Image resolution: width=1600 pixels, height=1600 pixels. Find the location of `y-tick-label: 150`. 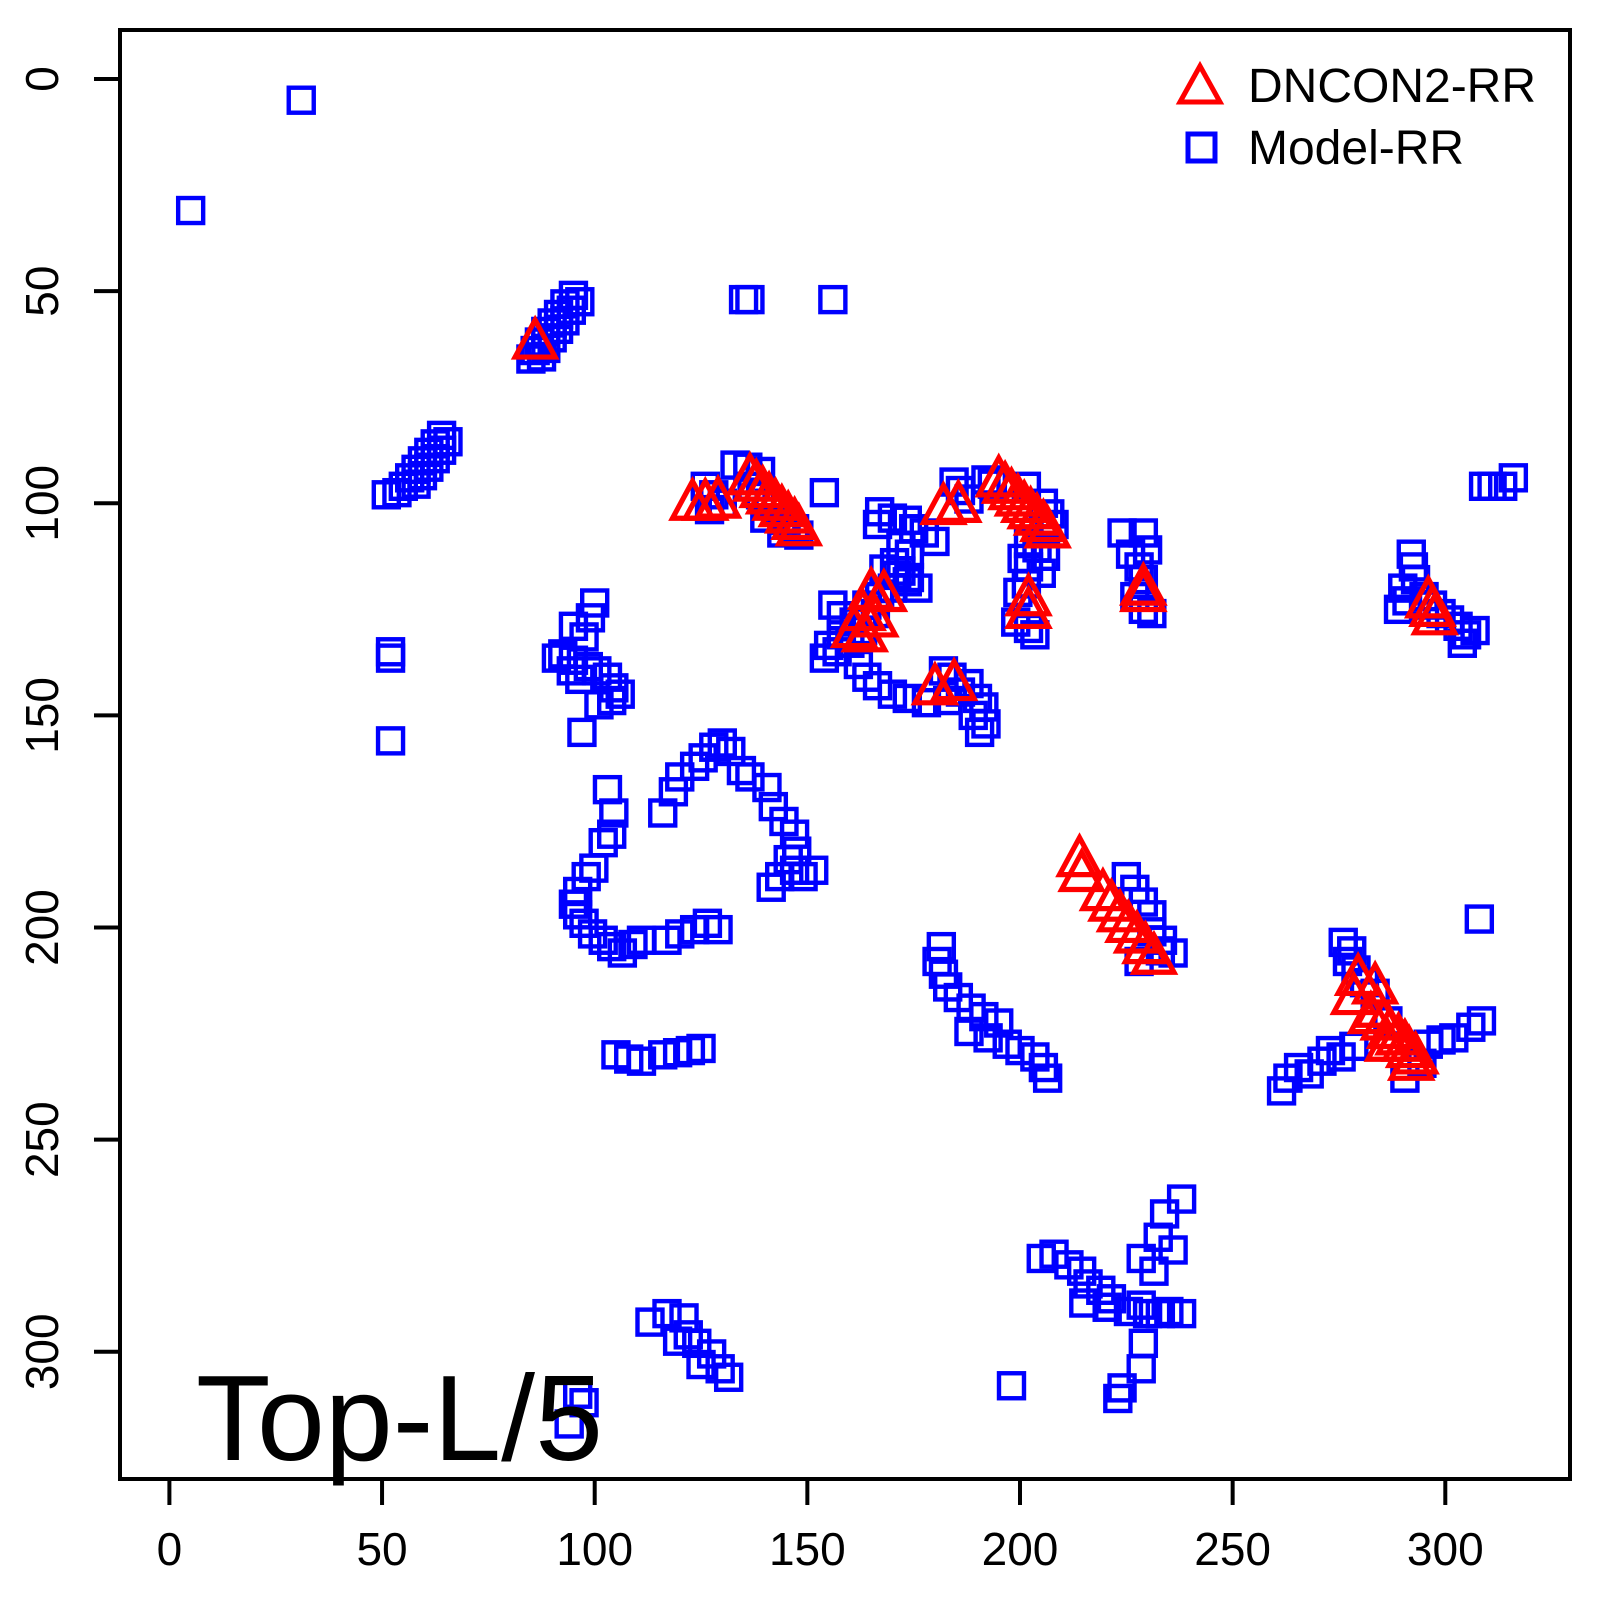

y-tick-label: 150 is located at coordinates (42, 715).